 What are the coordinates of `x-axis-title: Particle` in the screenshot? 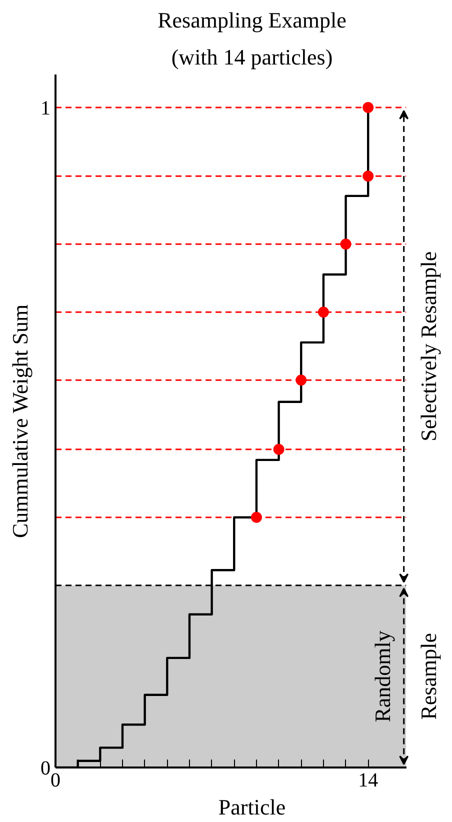 It's located at (252, 807).